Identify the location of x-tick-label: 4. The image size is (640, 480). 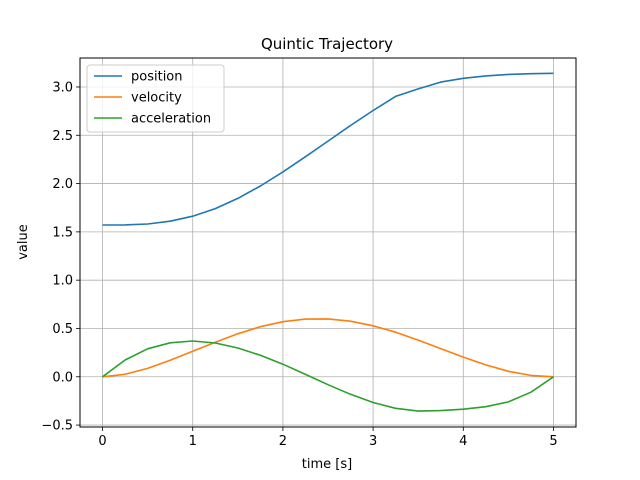
(463, 441).